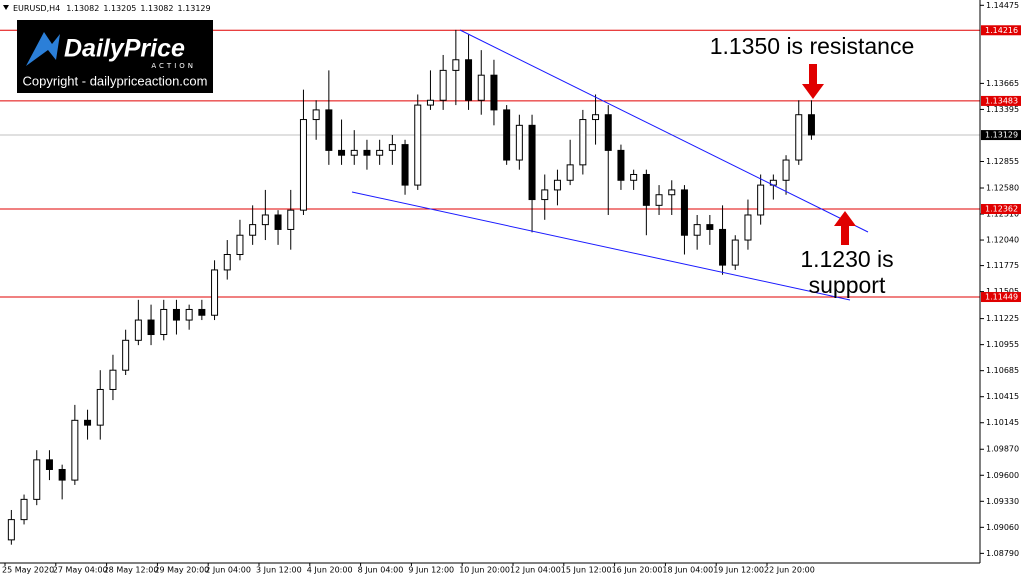 The width and height of the screenshot is (1024, 575). Describe the element at coordinates (586, 570) in the screenshot. I see `x-tick-label: 15 Jun 12:00` at that location.